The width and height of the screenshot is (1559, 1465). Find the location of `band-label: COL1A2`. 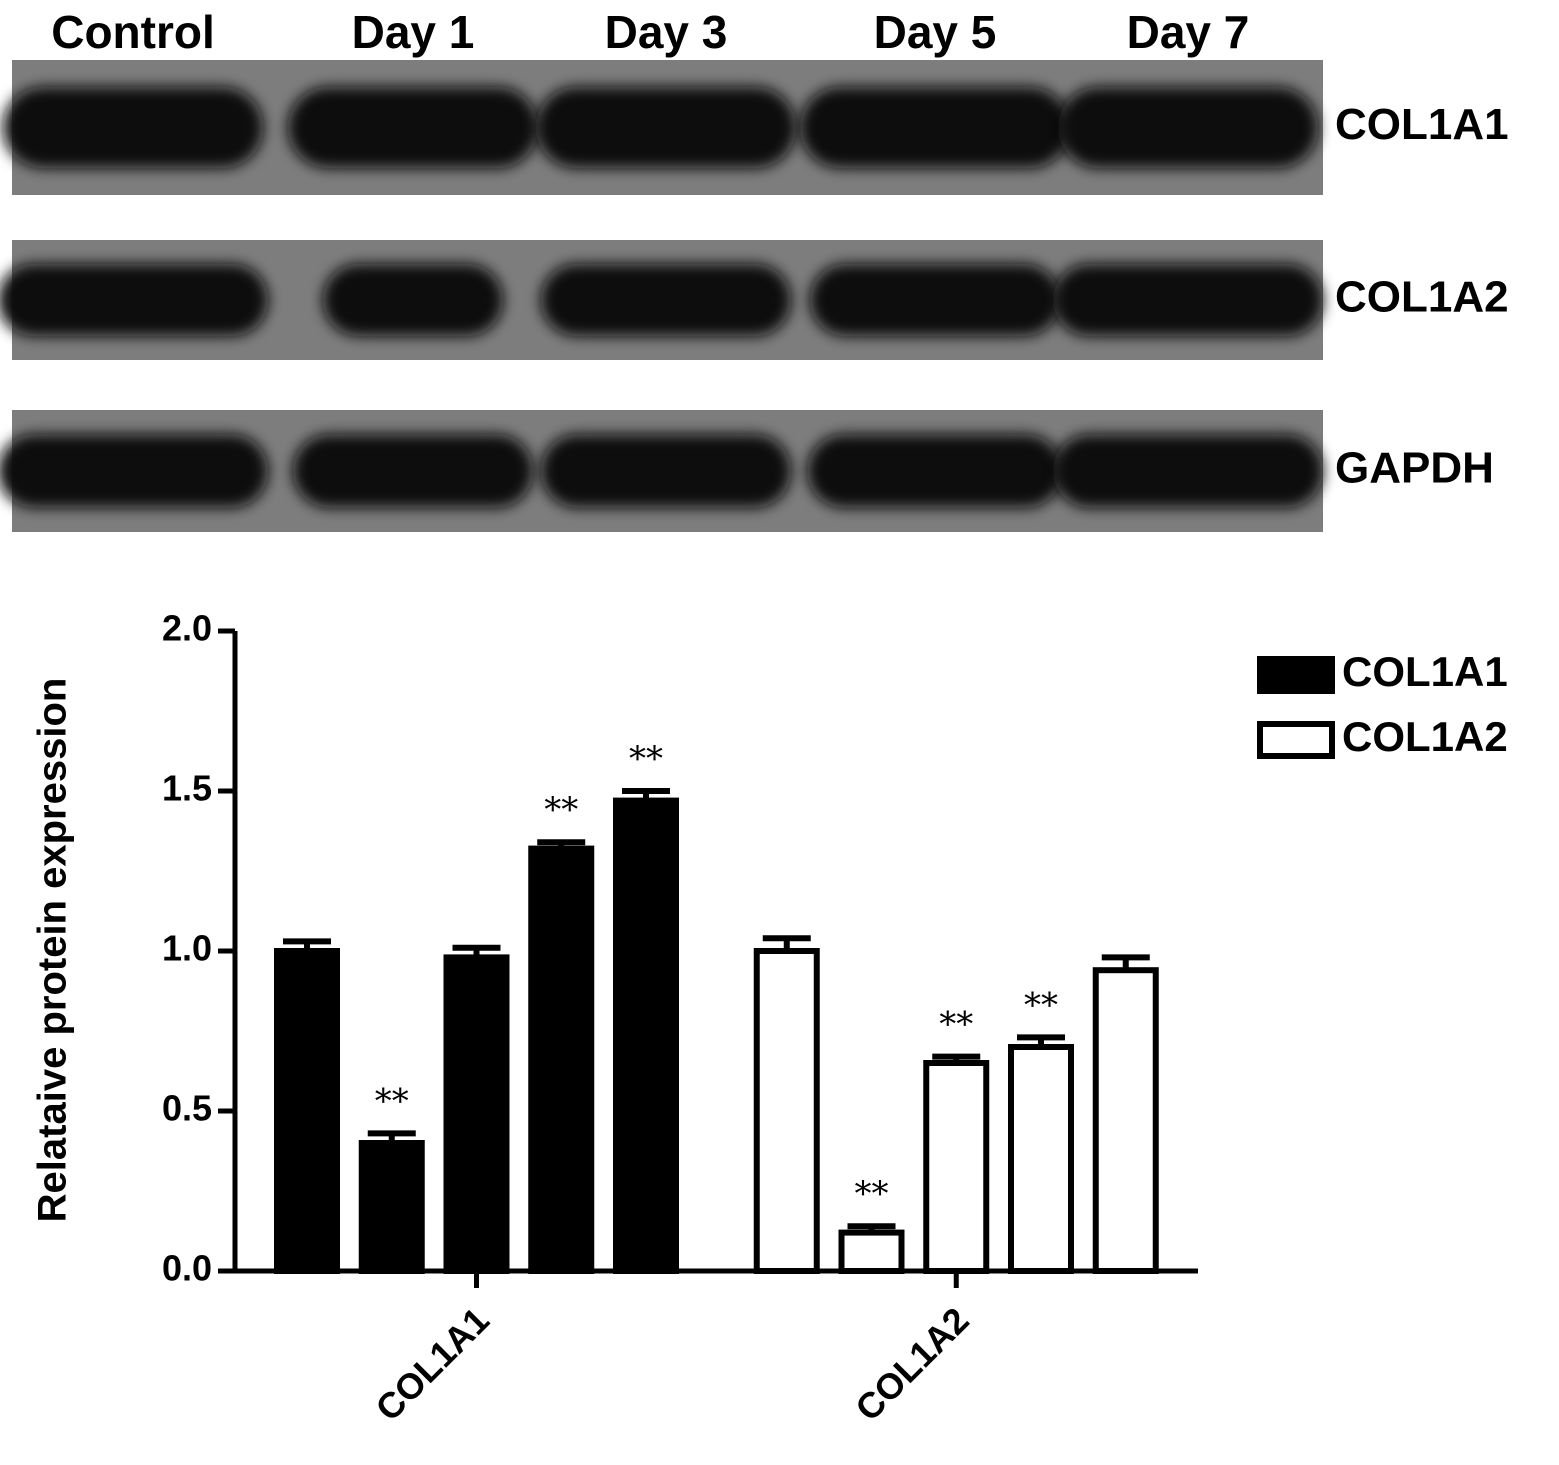

band-label: COL1A2 is located at coordinates (1422, 297).